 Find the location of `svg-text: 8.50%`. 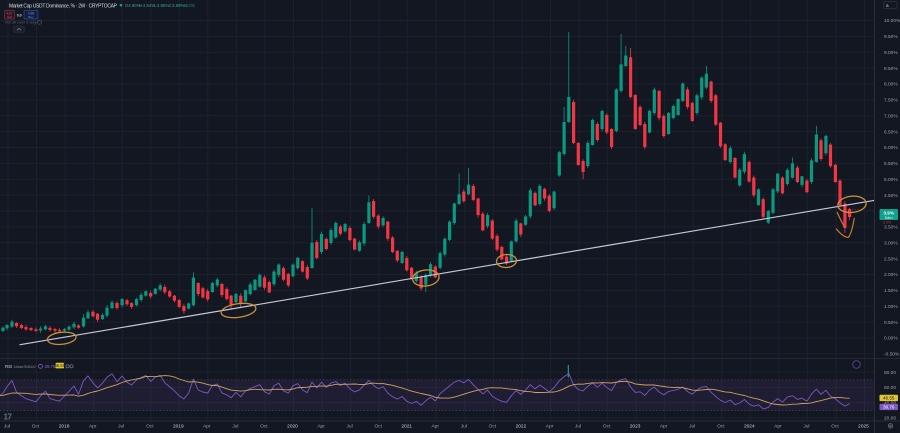

svg-text: 8.50% is located at coordinates (891, 69).